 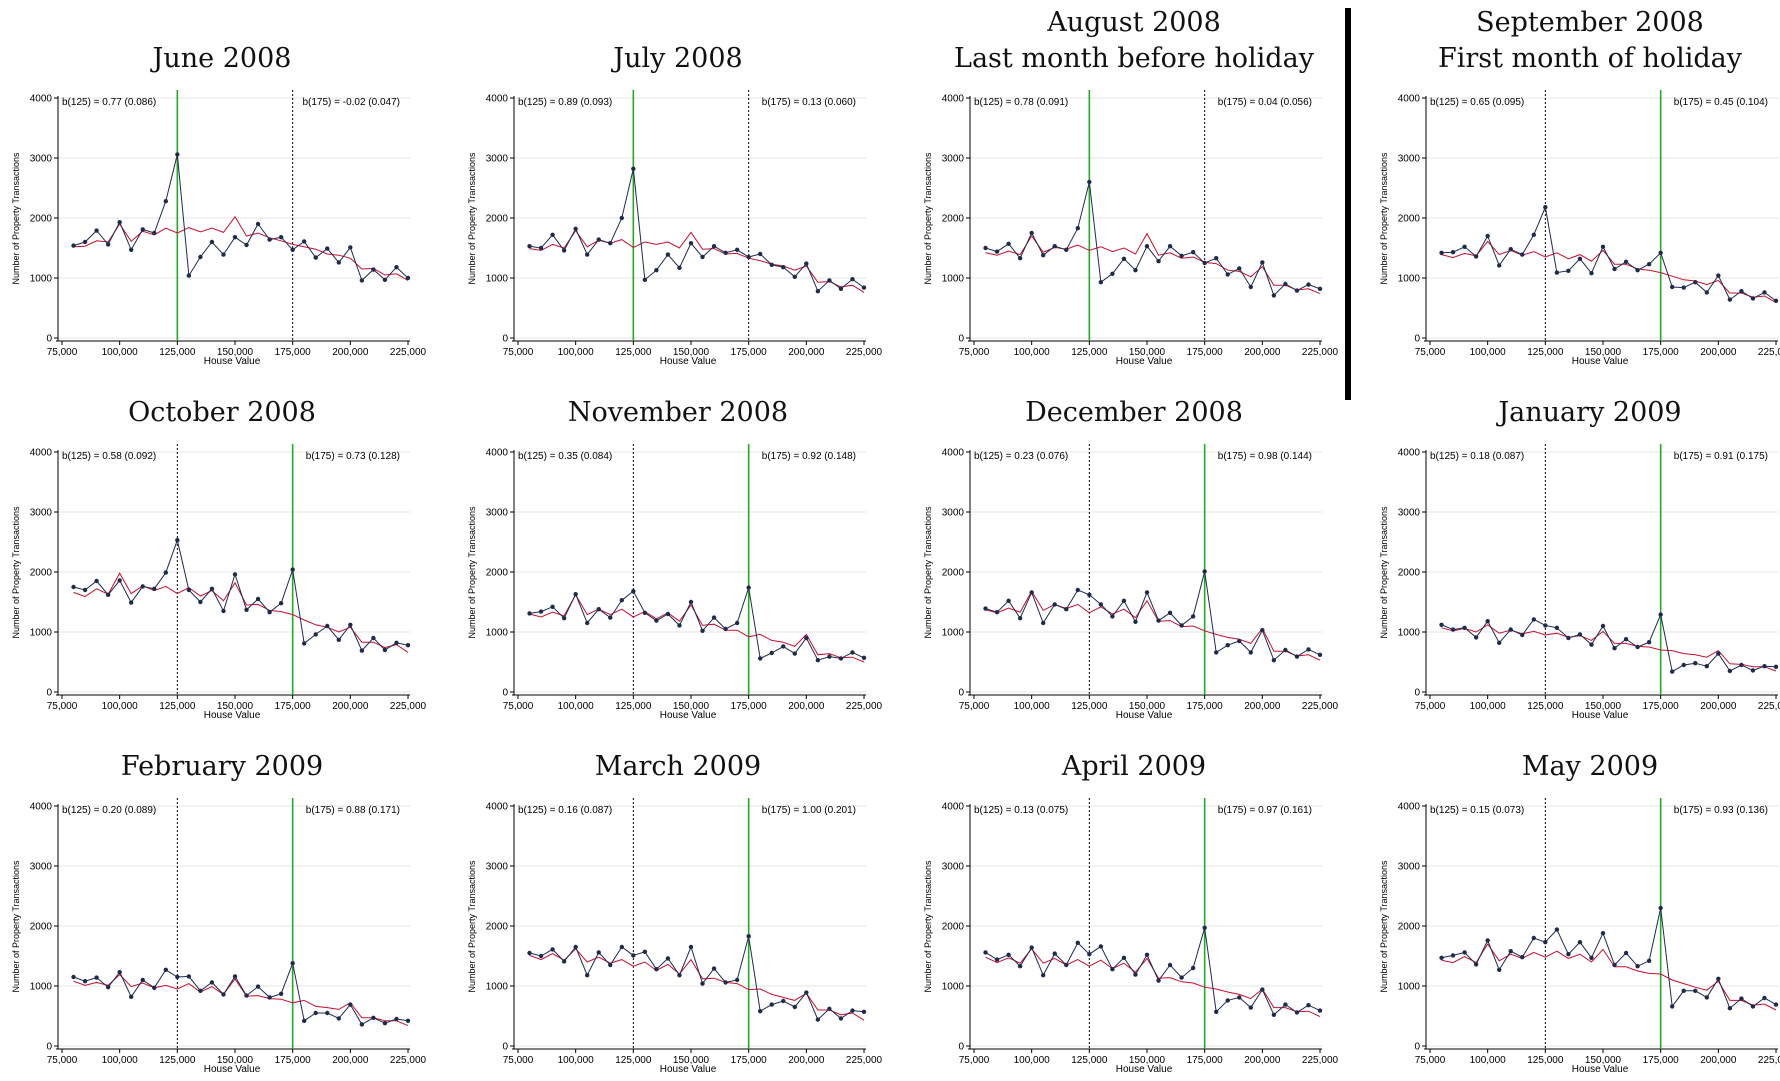 I want to click on chart-title: May 2009, so click(x=1590, y=766).